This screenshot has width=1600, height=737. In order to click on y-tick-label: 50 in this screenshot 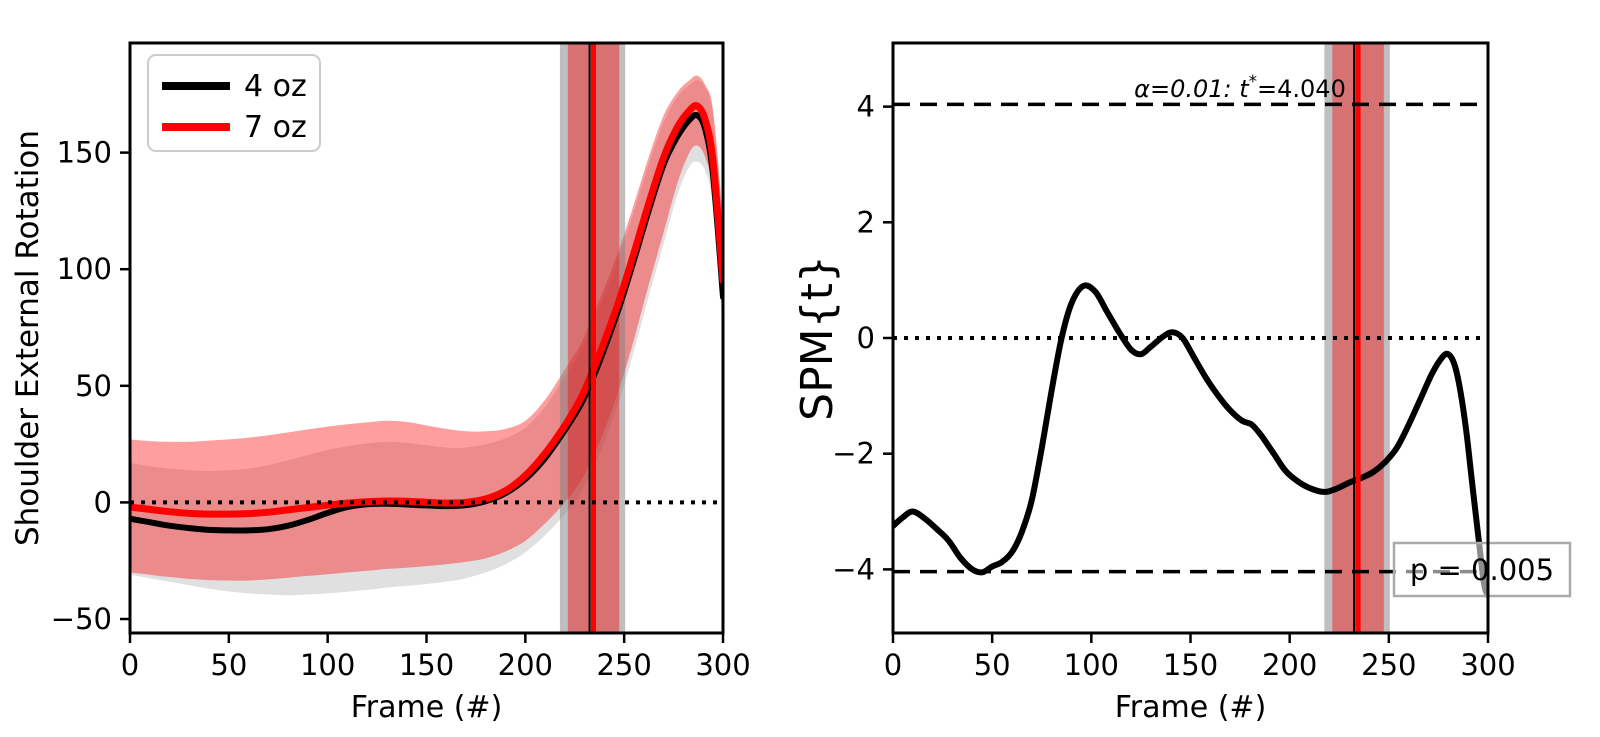, I will do `click(93, 386)`.